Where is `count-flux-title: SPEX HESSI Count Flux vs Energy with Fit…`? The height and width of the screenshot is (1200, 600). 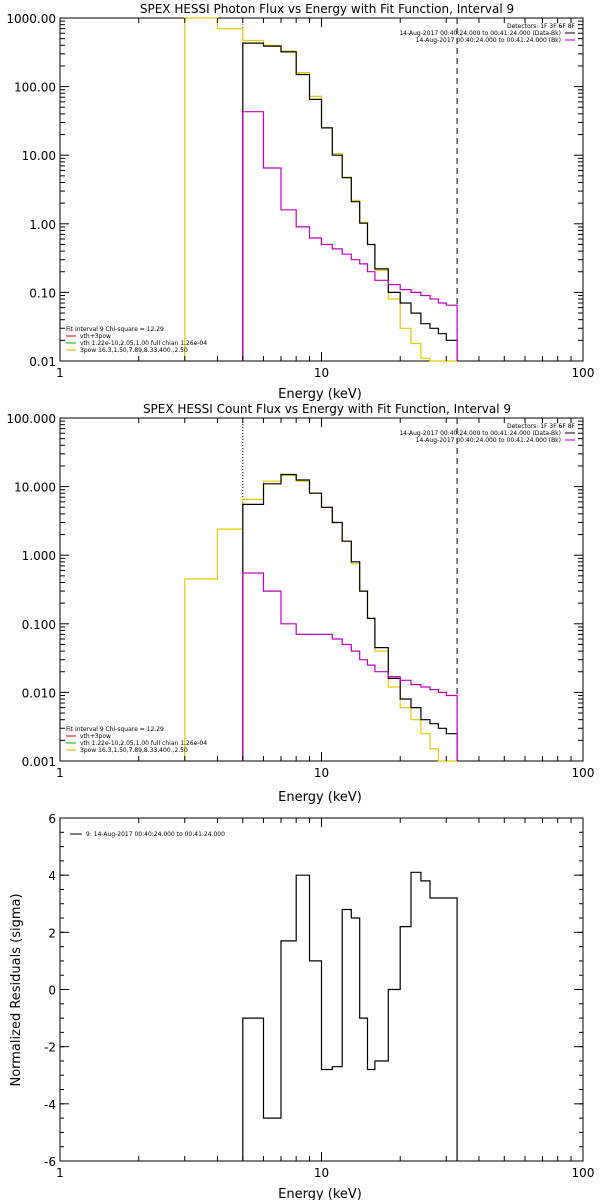 count-flux-title: SPEX HESSI Count Flux vs Energy with Fit… is located at coordinates (327, 409).